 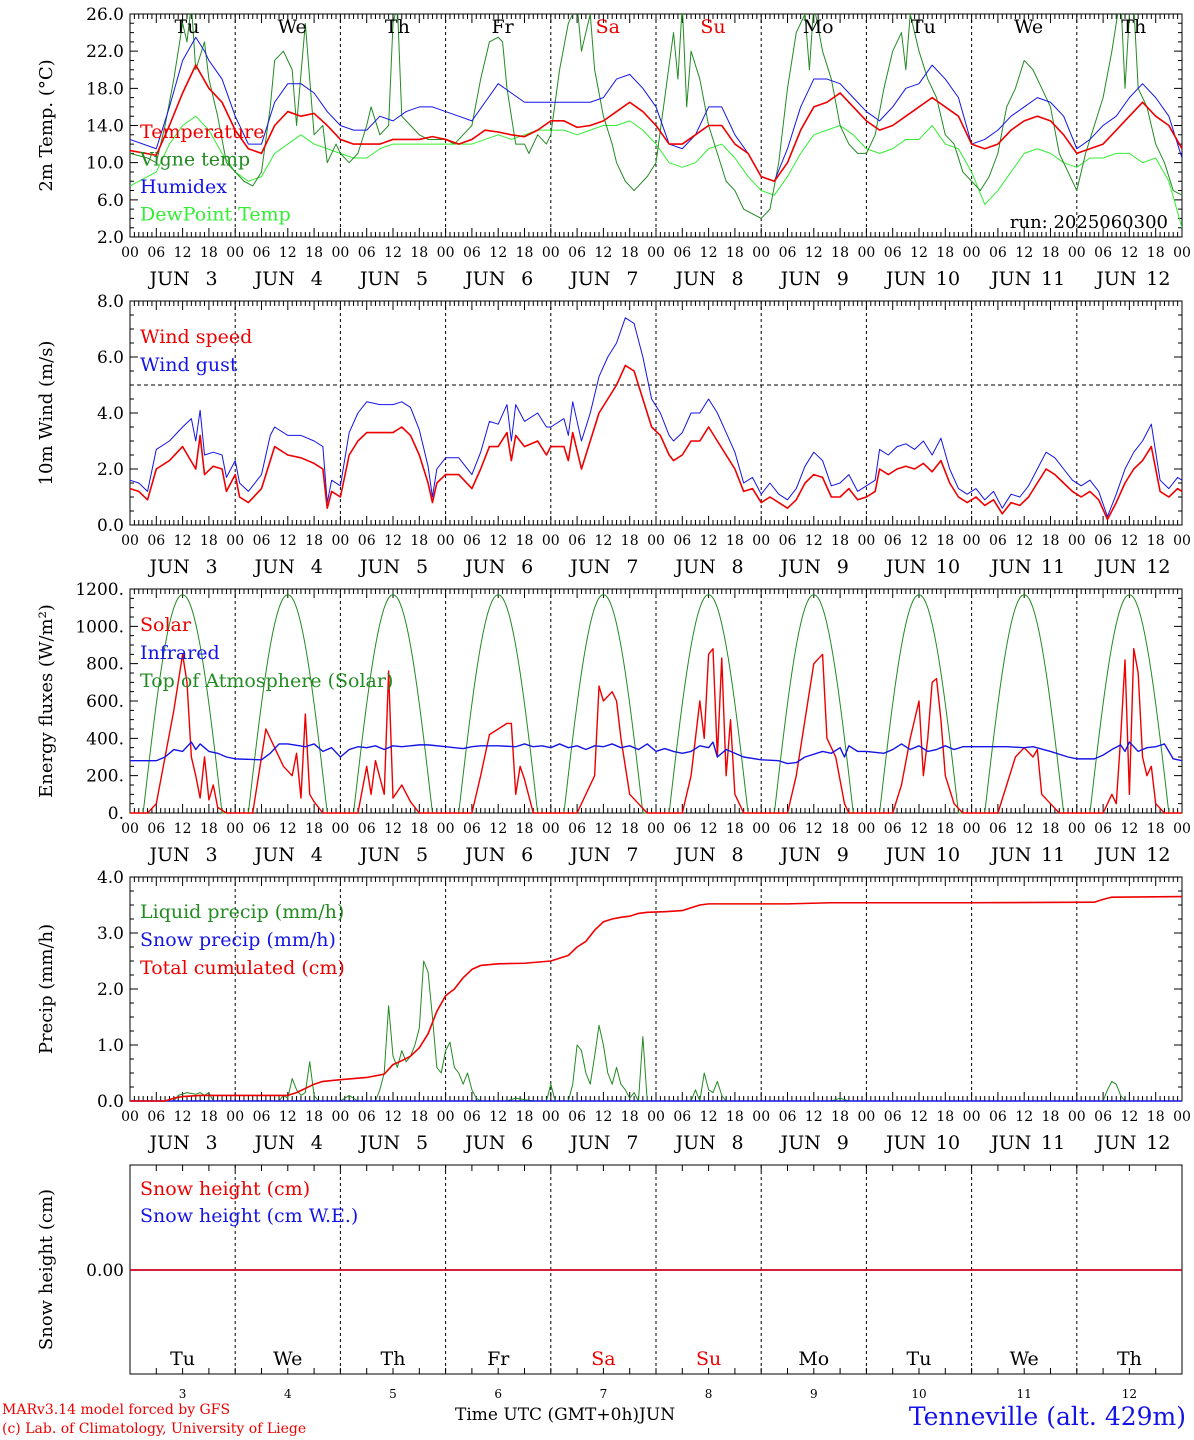 What do you see at coordinates (105, 164) in the screenshot?
I see `y-tick-label: 10.0` at bounding box center [105, 164].